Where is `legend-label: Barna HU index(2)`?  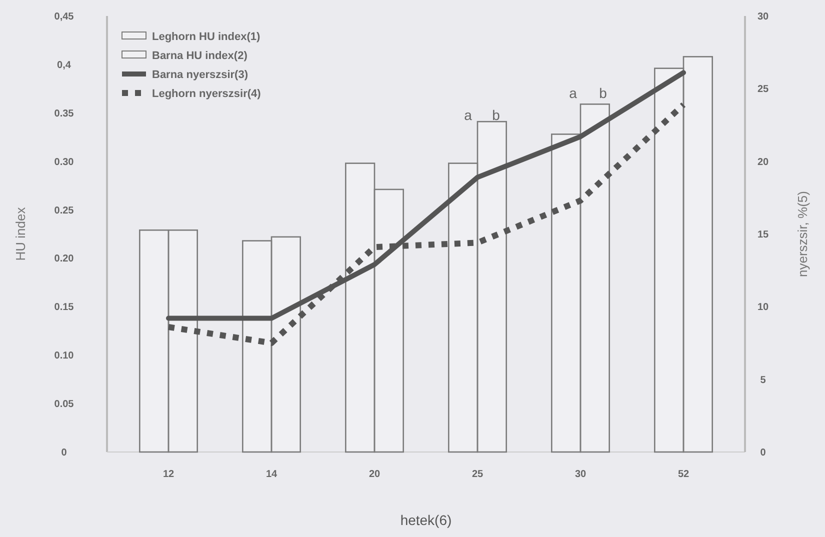
legend-label: Barna HU index(2) is located at coordinates (200, 56).